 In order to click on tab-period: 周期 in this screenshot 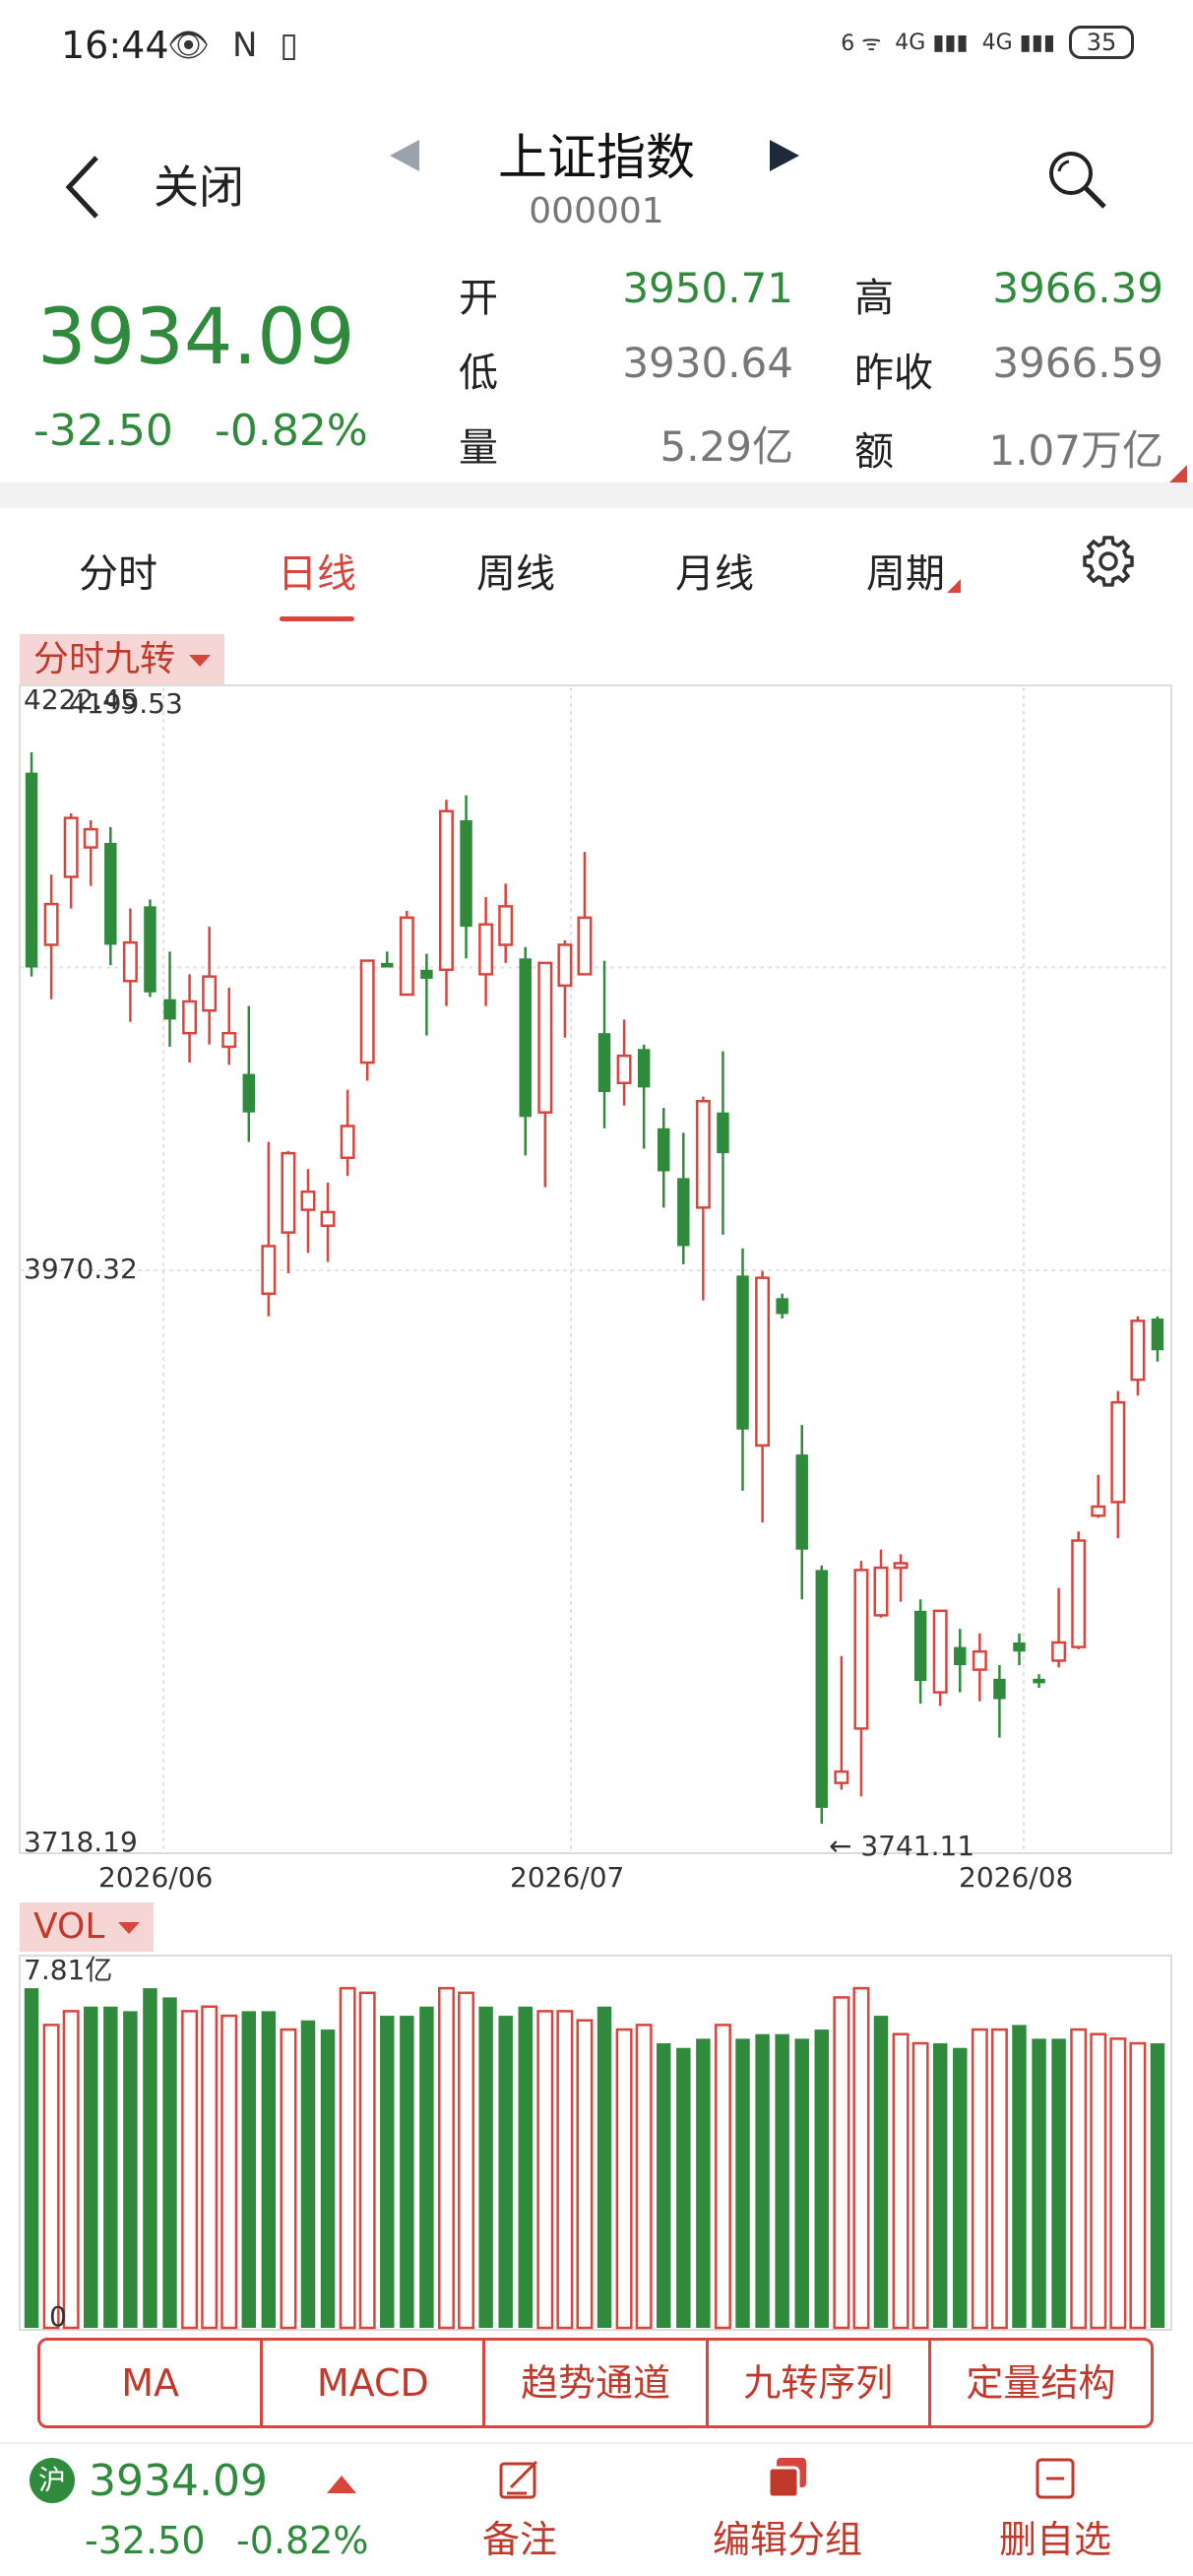, I will do `click(905, 574)`.